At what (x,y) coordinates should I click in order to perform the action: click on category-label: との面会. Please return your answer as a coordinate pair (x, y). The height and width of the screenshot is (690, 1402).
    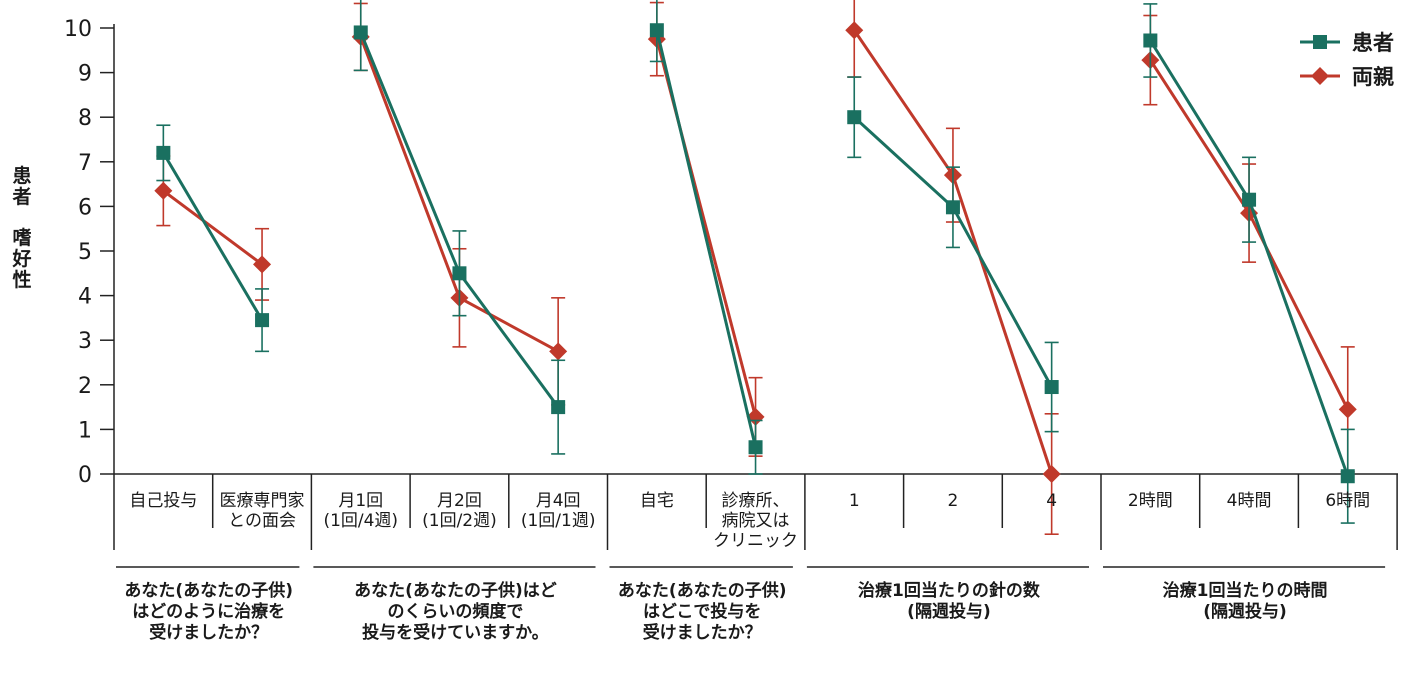
    Looking at the image, I should click on (262, 521).